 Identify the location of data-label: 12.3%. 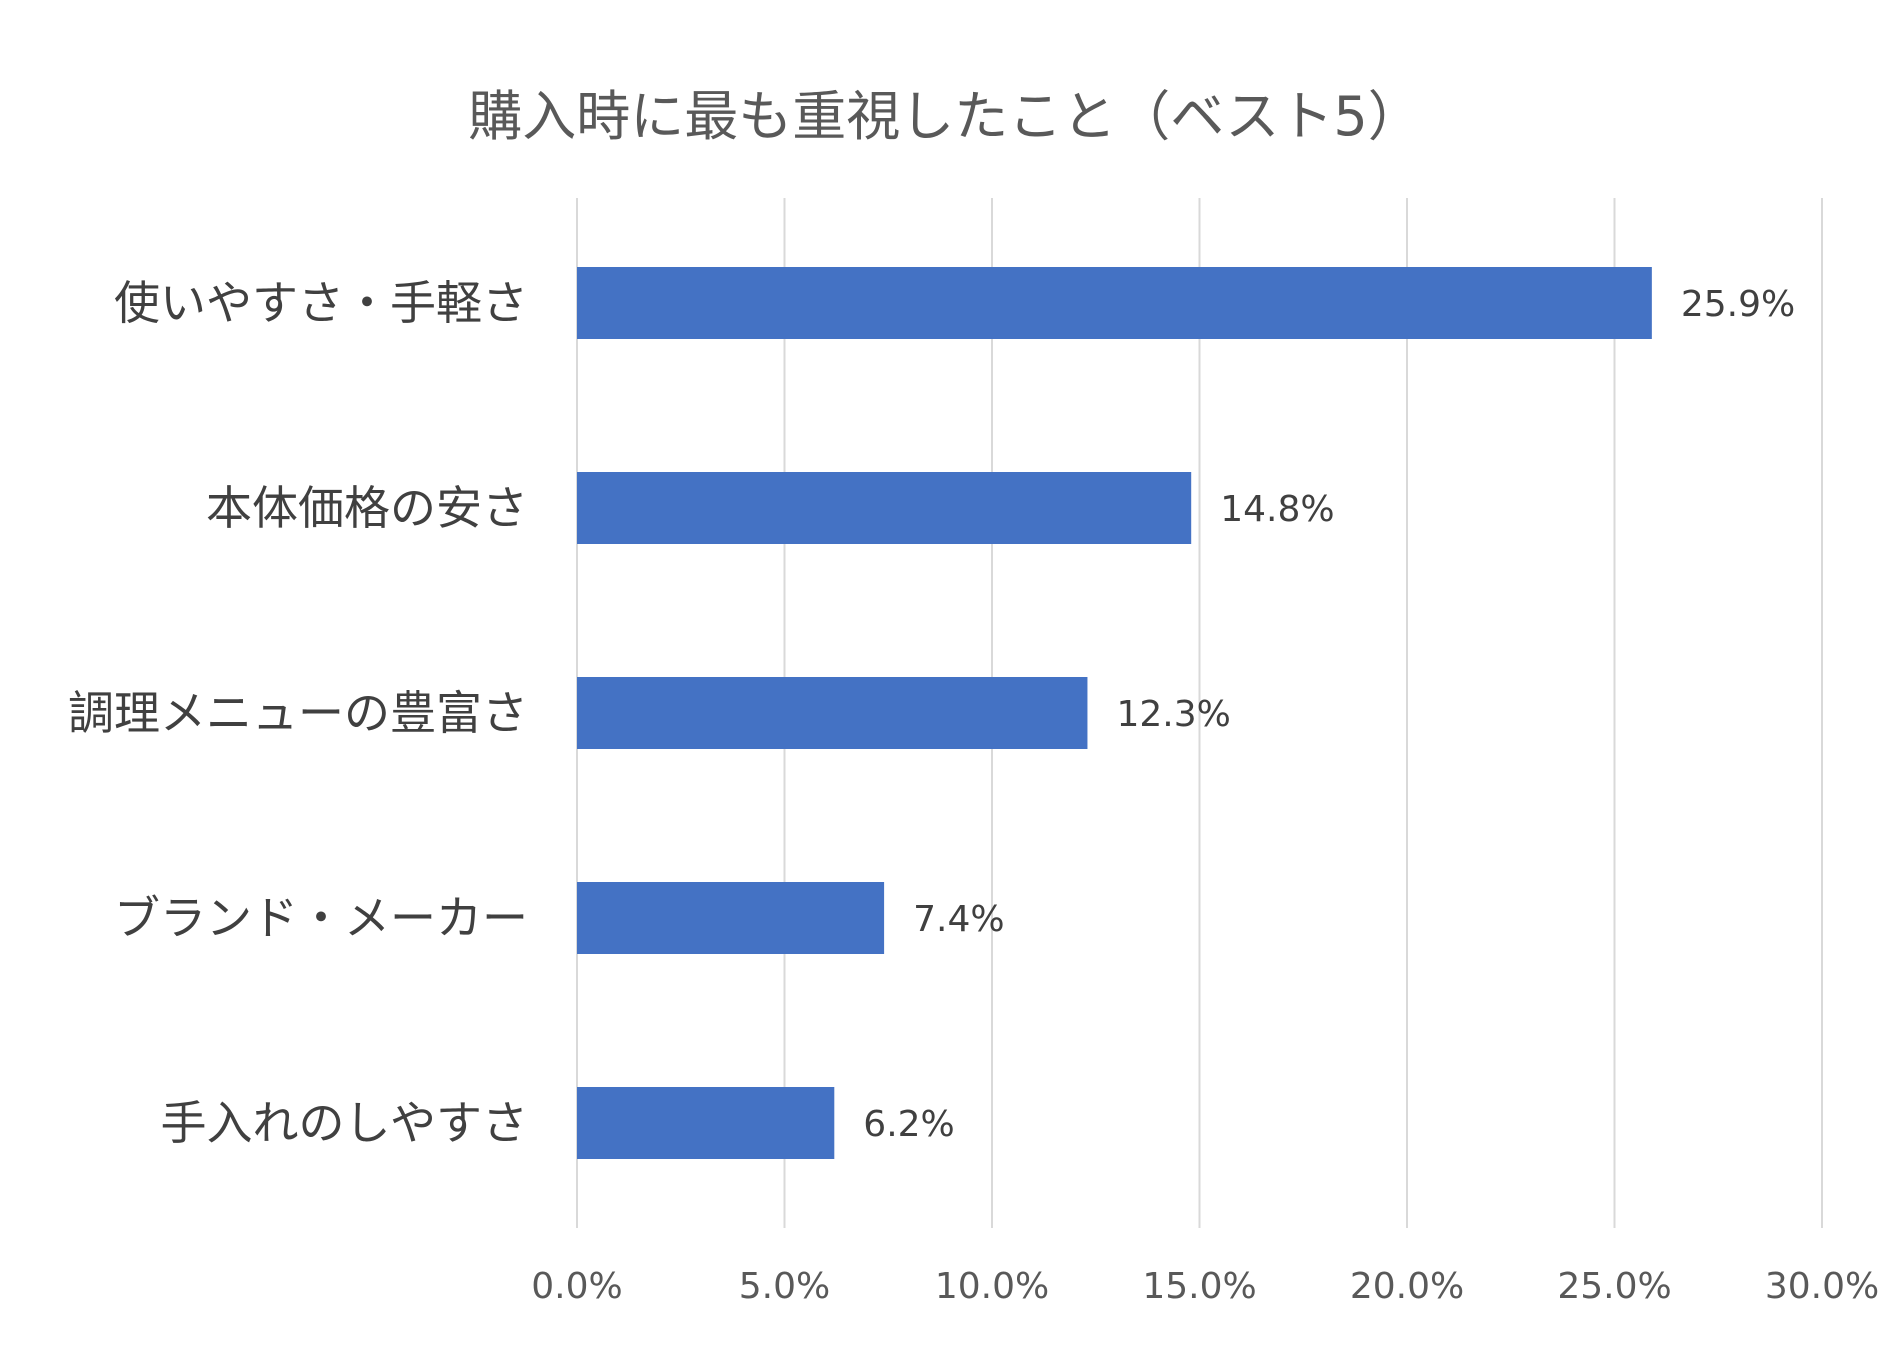
(1173, 714).